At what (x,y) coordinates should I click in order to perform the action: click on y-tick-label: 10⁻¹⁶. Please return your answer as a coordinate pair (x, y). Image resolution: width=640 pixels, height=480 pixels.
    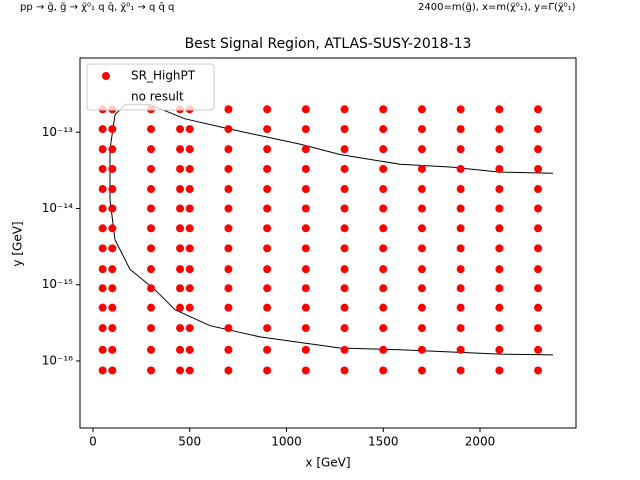
    Looking at the image, I should click on (57, 360).